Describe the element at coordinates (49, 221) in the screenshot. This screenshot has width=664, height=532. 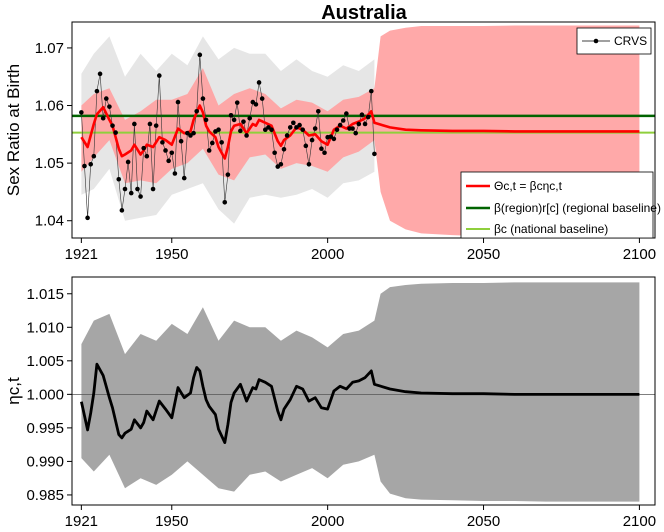
I see `y-tick-label: 1.04` at that location.